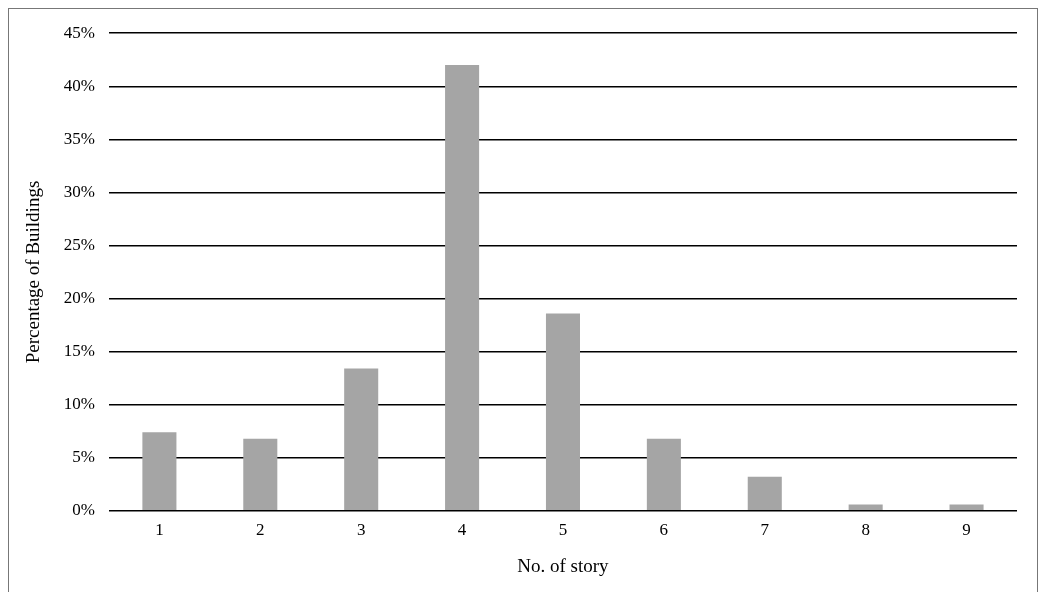 The width and height of the screenshot is (1048, 602). What do you see at coordinates (79, 297) in the screenshot?
I see `y-tick-label: 20%` at bounding box center [79, 297].